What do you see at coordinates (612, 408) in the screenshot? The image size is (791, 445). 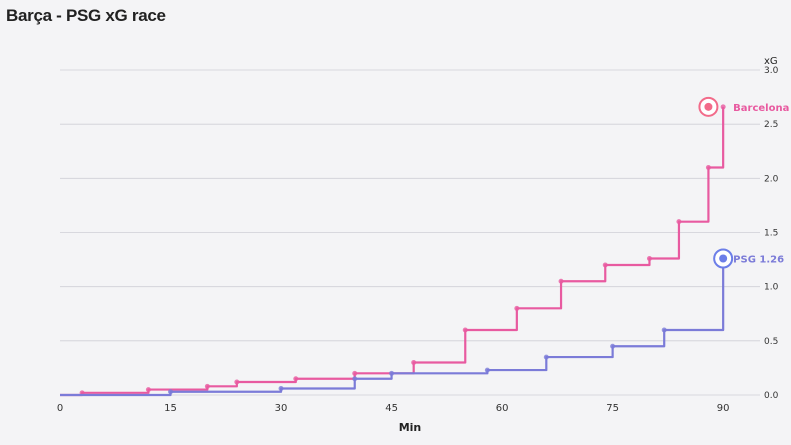 I see `x-tick-label: 75` at bounding box center [612, 408].